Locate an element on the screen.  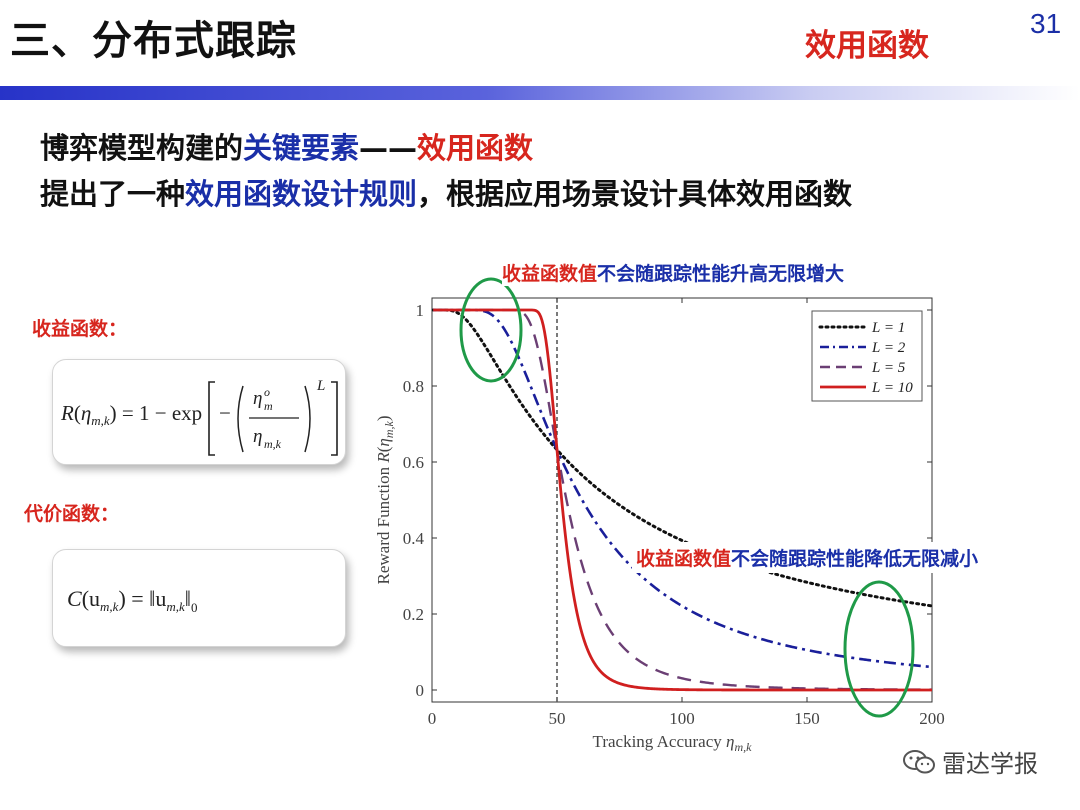
cost-formula-box: C(um,k) = ‖um,k‖0 is located at coordinates (199, 598).